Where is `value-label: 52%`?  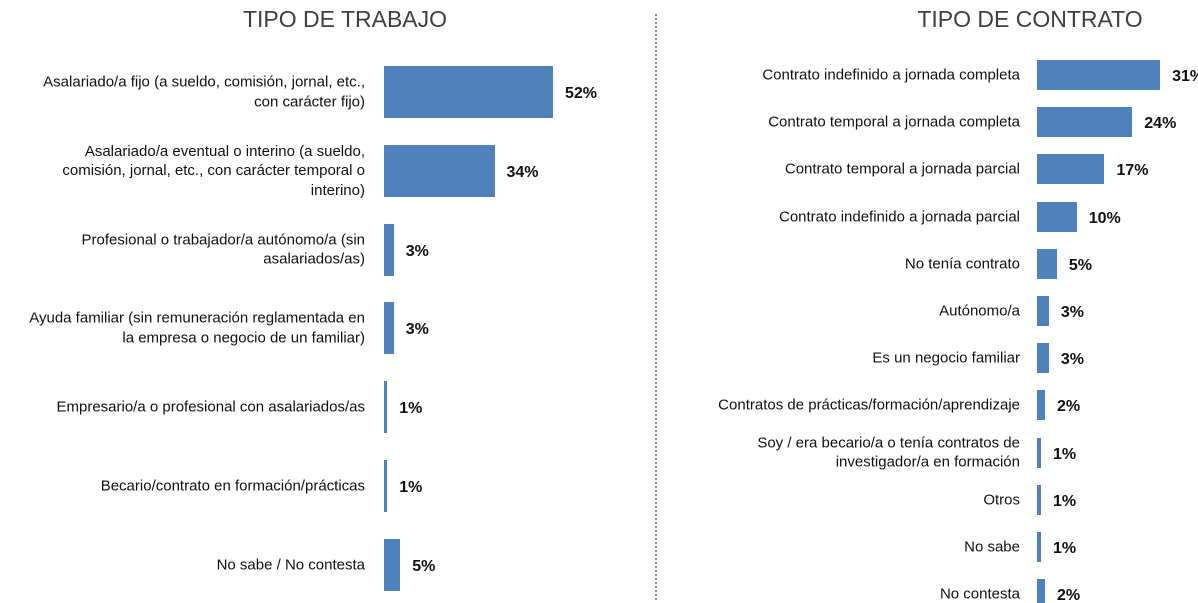
value-label: 52% is located at coordinates (581, 93).